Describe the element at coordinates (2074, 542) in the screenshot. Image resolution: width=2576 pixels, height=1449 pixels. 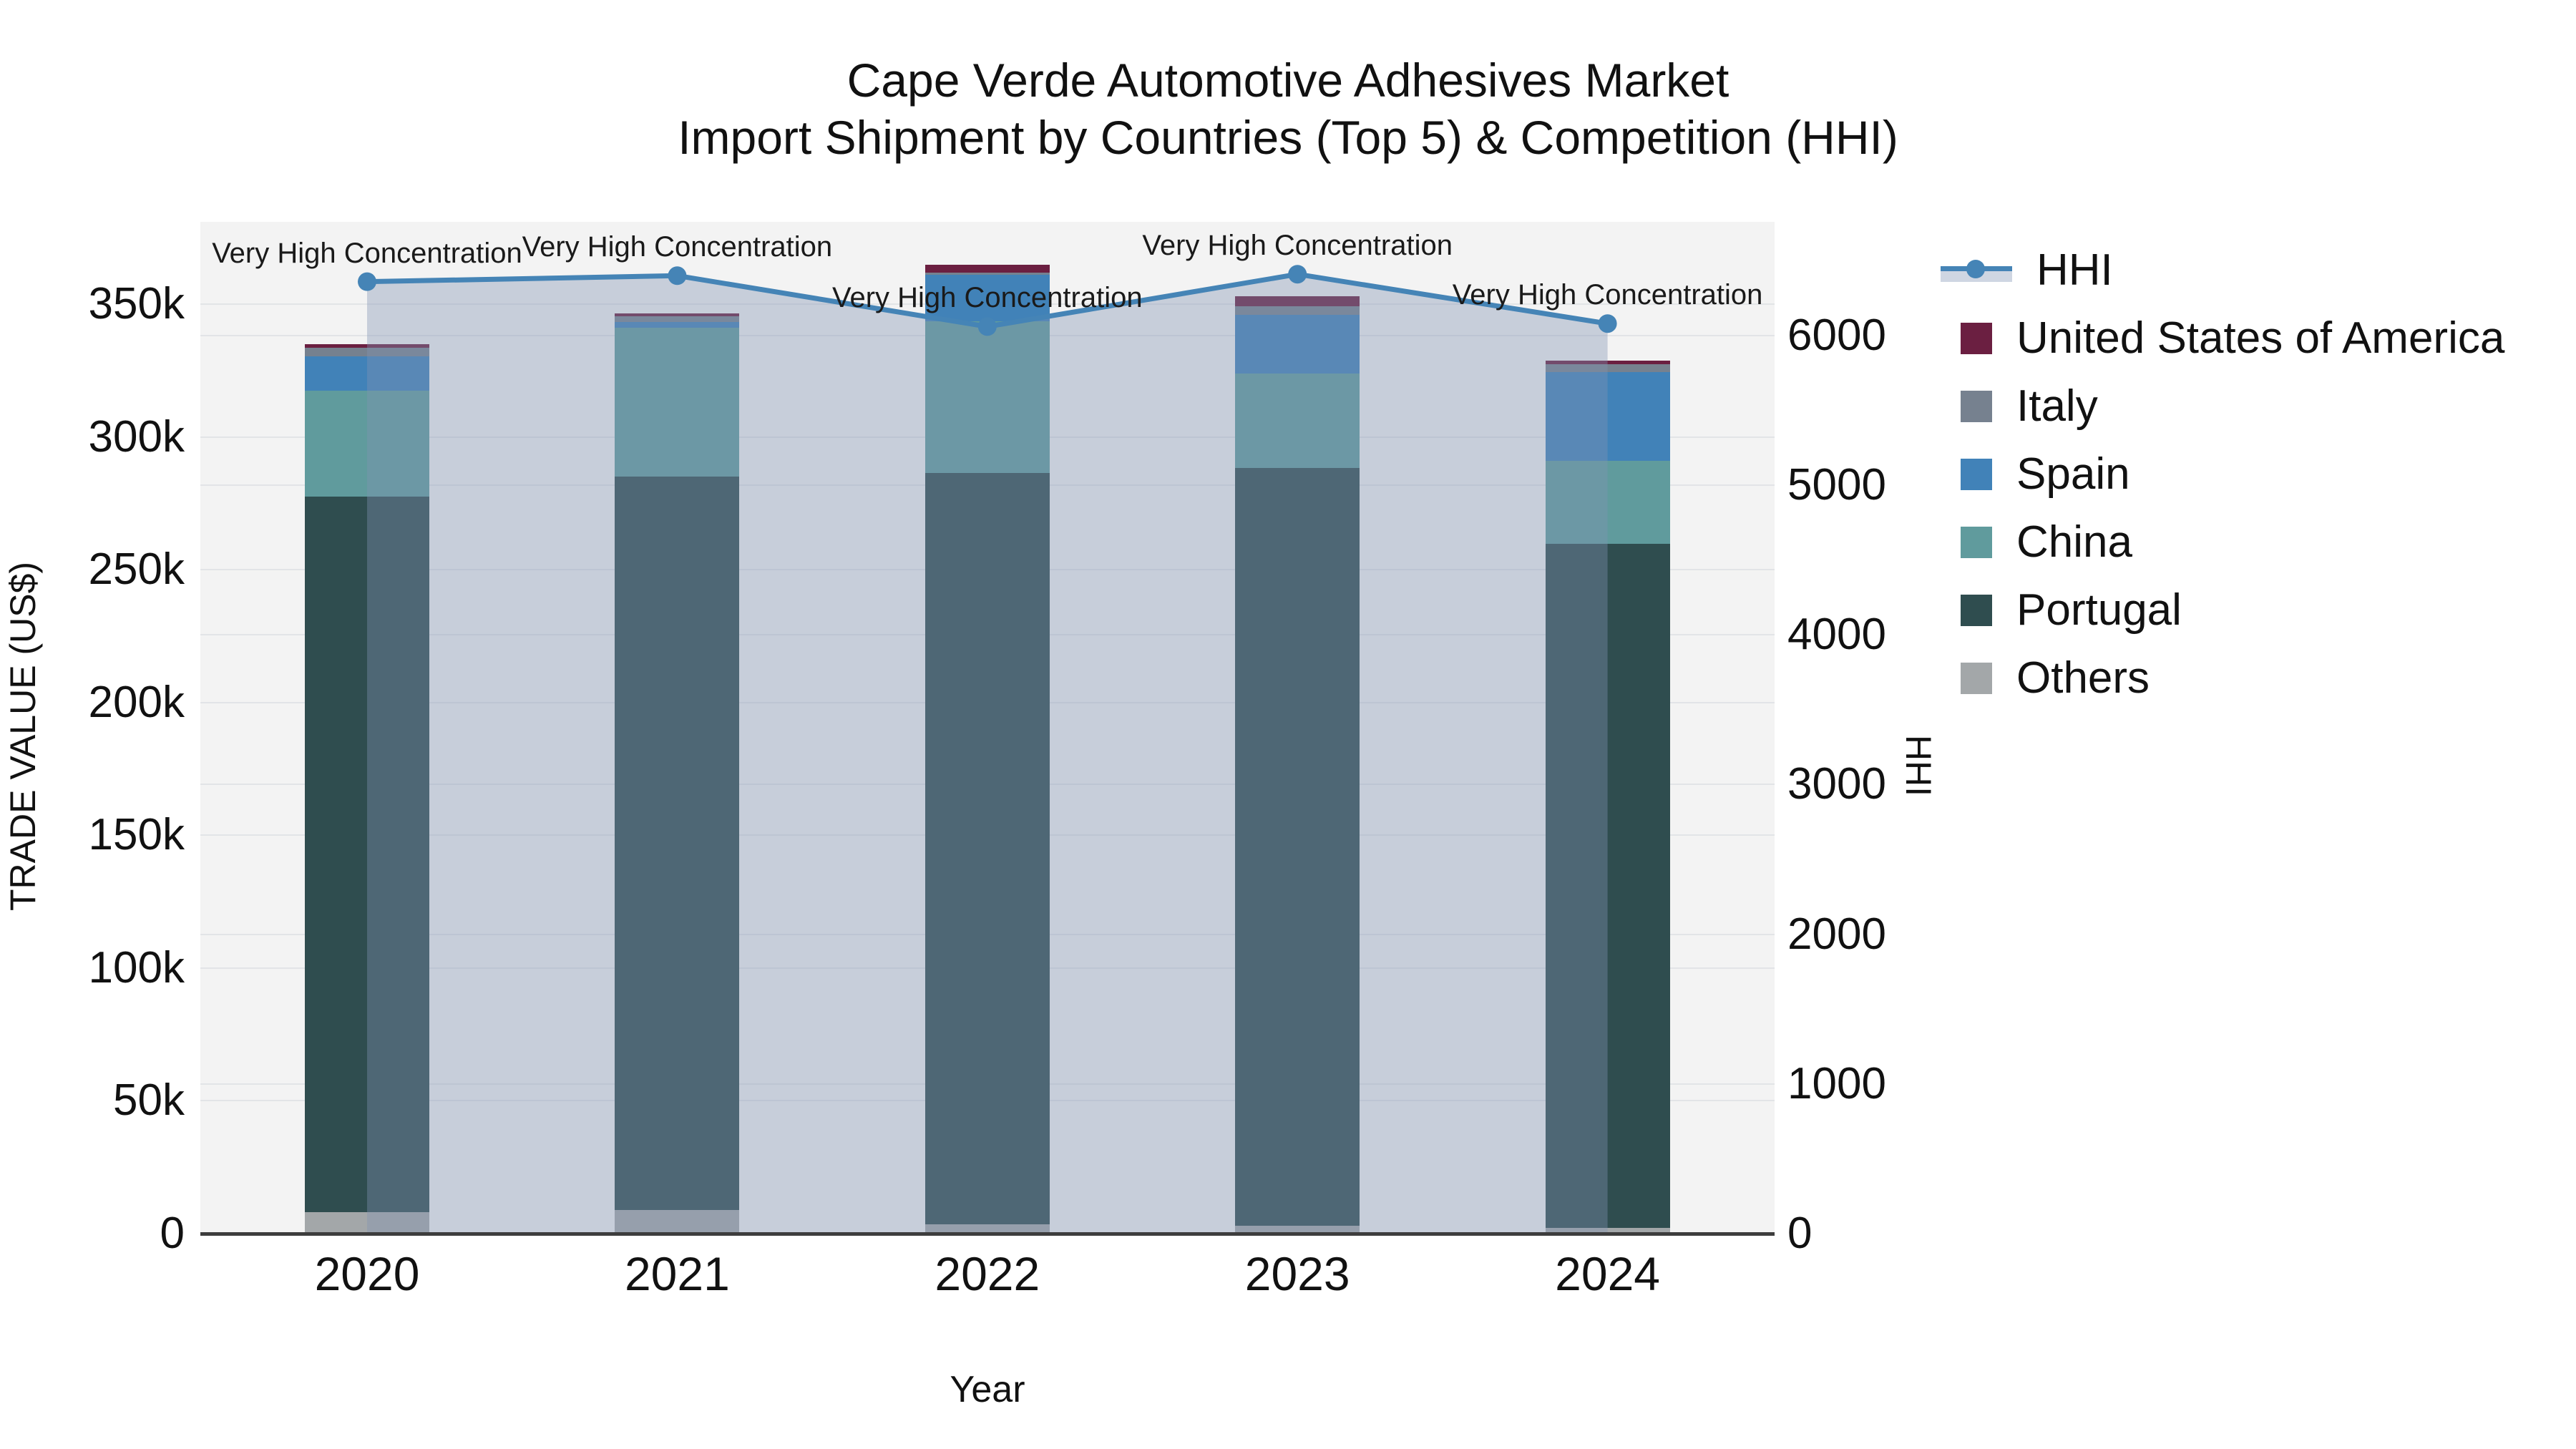
I see `legend-label: China` at that location.